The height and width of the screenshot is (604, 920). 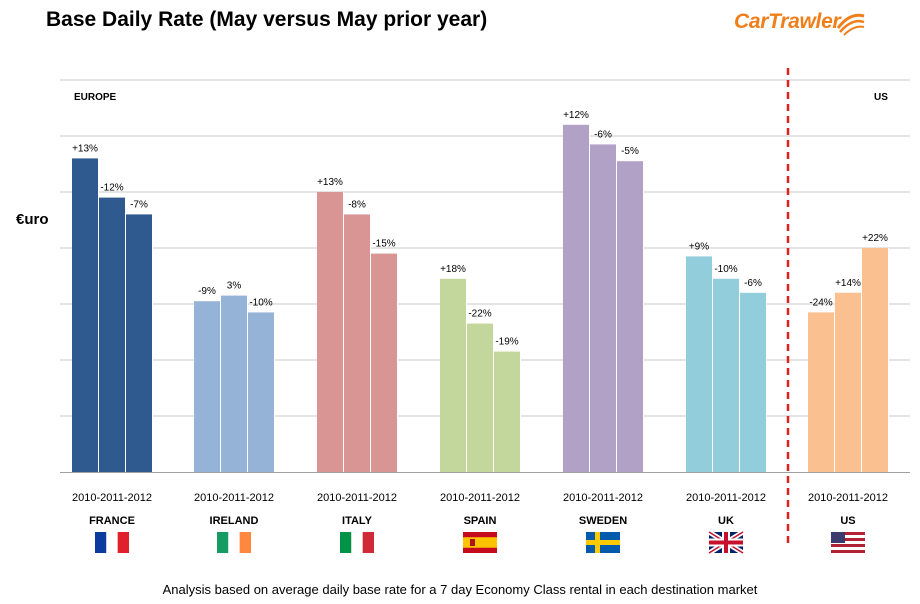 What do you see at coordinates (506, 342) in the screenshot?
I see `data-label: -19%` at bounding box center [506, 342].